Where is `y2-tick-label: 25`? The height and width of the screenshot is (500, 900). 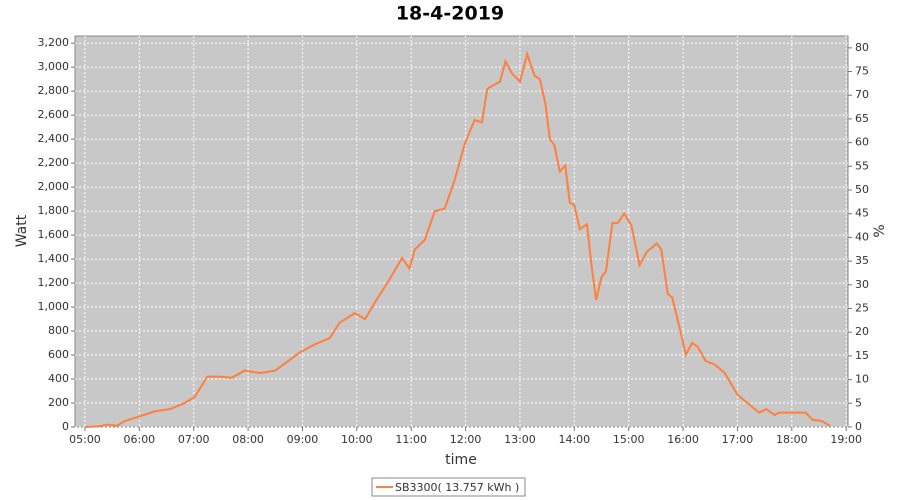
y2-tick-label: 25 is located at coordinates (862, 308).